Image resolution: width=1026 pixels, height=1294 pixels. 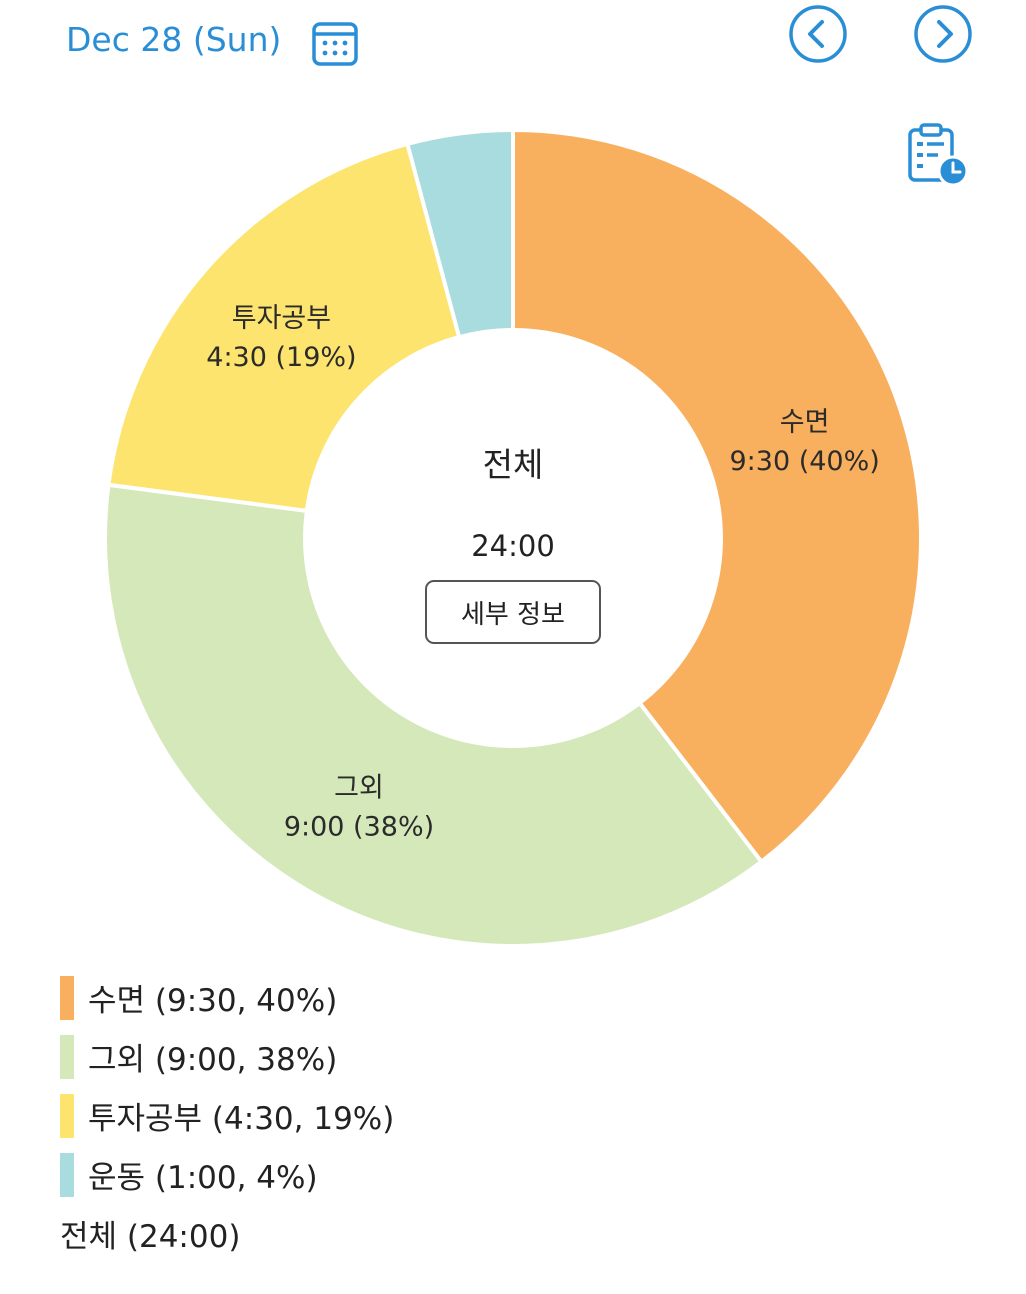 I want to click on legend-label-0: 수면 (9:30, 40%), so click(x=213, y=1001).